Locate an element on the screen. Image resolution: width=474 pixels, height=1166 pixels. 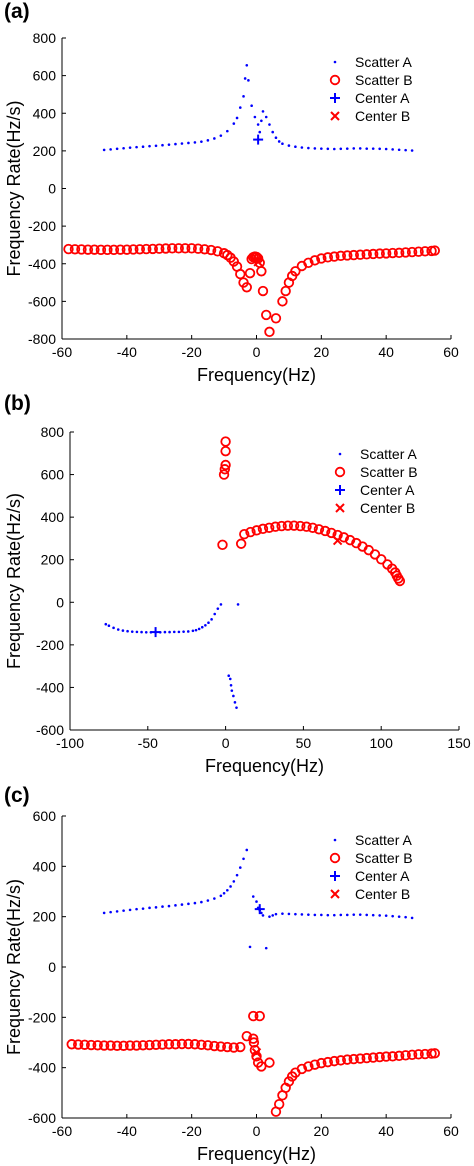
legend-label: Scatter A is located at coordinates (383, 840).